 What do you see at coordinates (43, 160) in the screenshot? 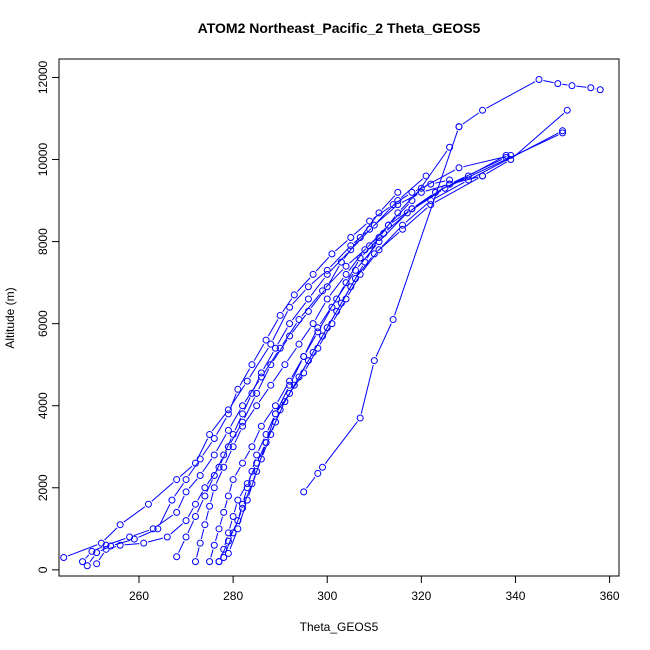
I see `y-tick-label: 10000` at bounding box center [43, 160].